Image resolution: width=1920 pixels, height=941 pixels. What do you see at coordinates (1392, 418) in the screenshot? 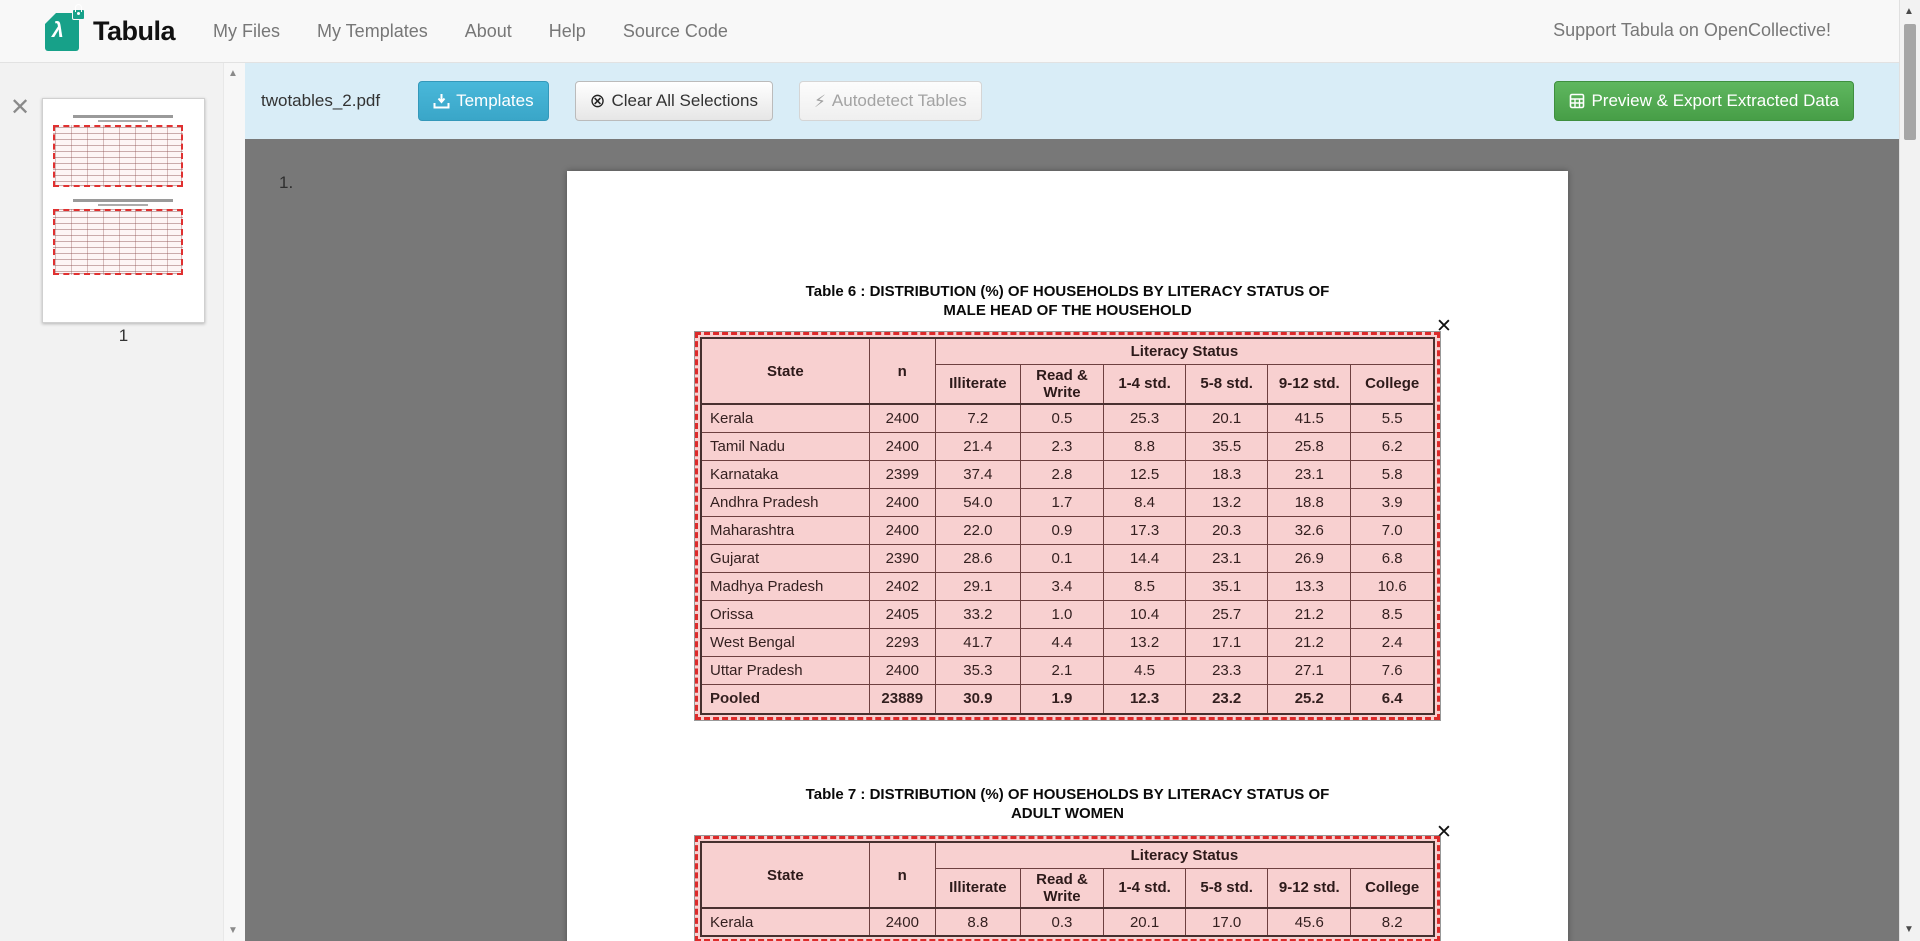
I see `value-cell: 5.5` at bounding box center [1392, 418].